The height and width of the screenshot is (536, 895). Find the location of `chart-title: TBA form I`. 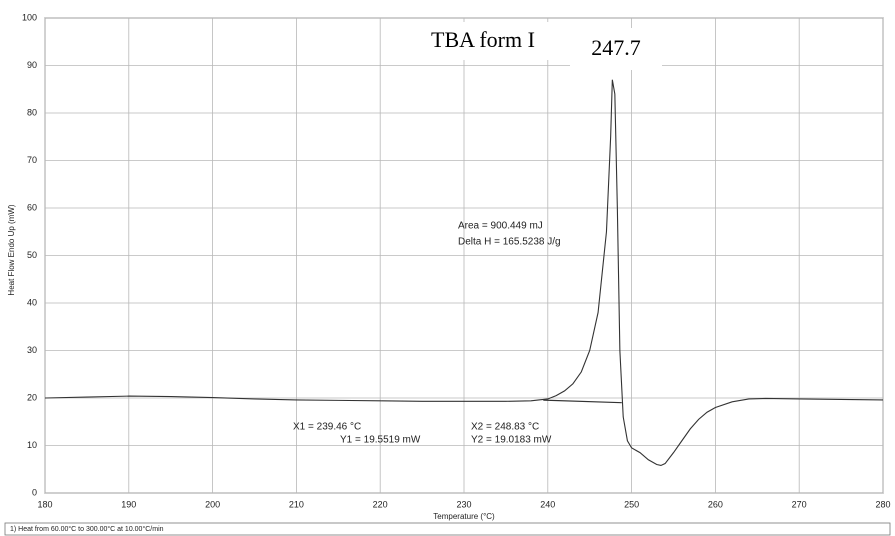

chart-title: TBA form I is located at coordinates (483, 39).